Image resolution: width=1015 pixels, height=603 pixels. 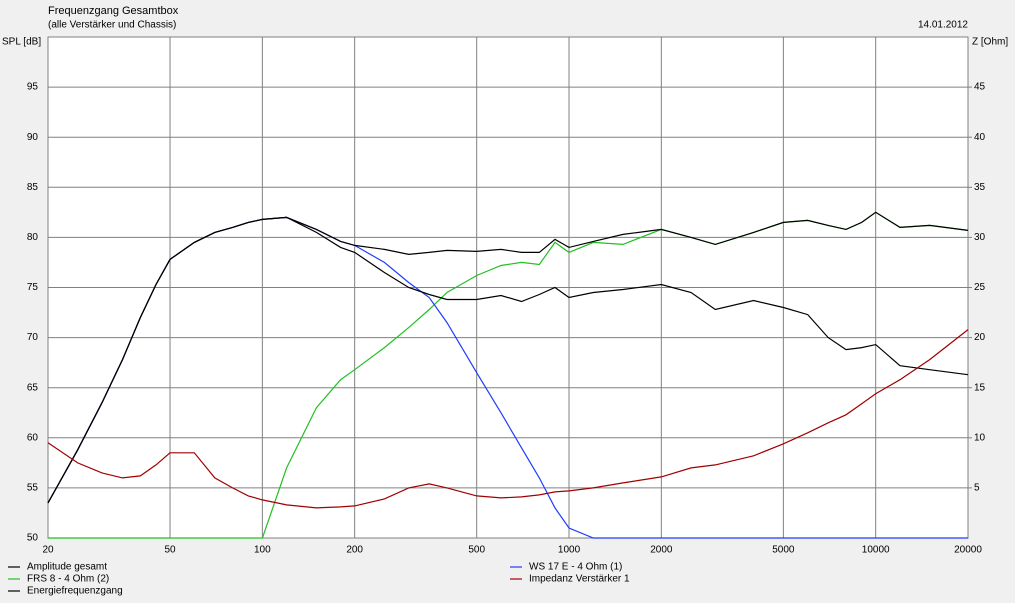 What do you see at coordinates (661, 550) in the screenshot?
I see `x-tick-label: 2000` at bounding box center [661, 550].